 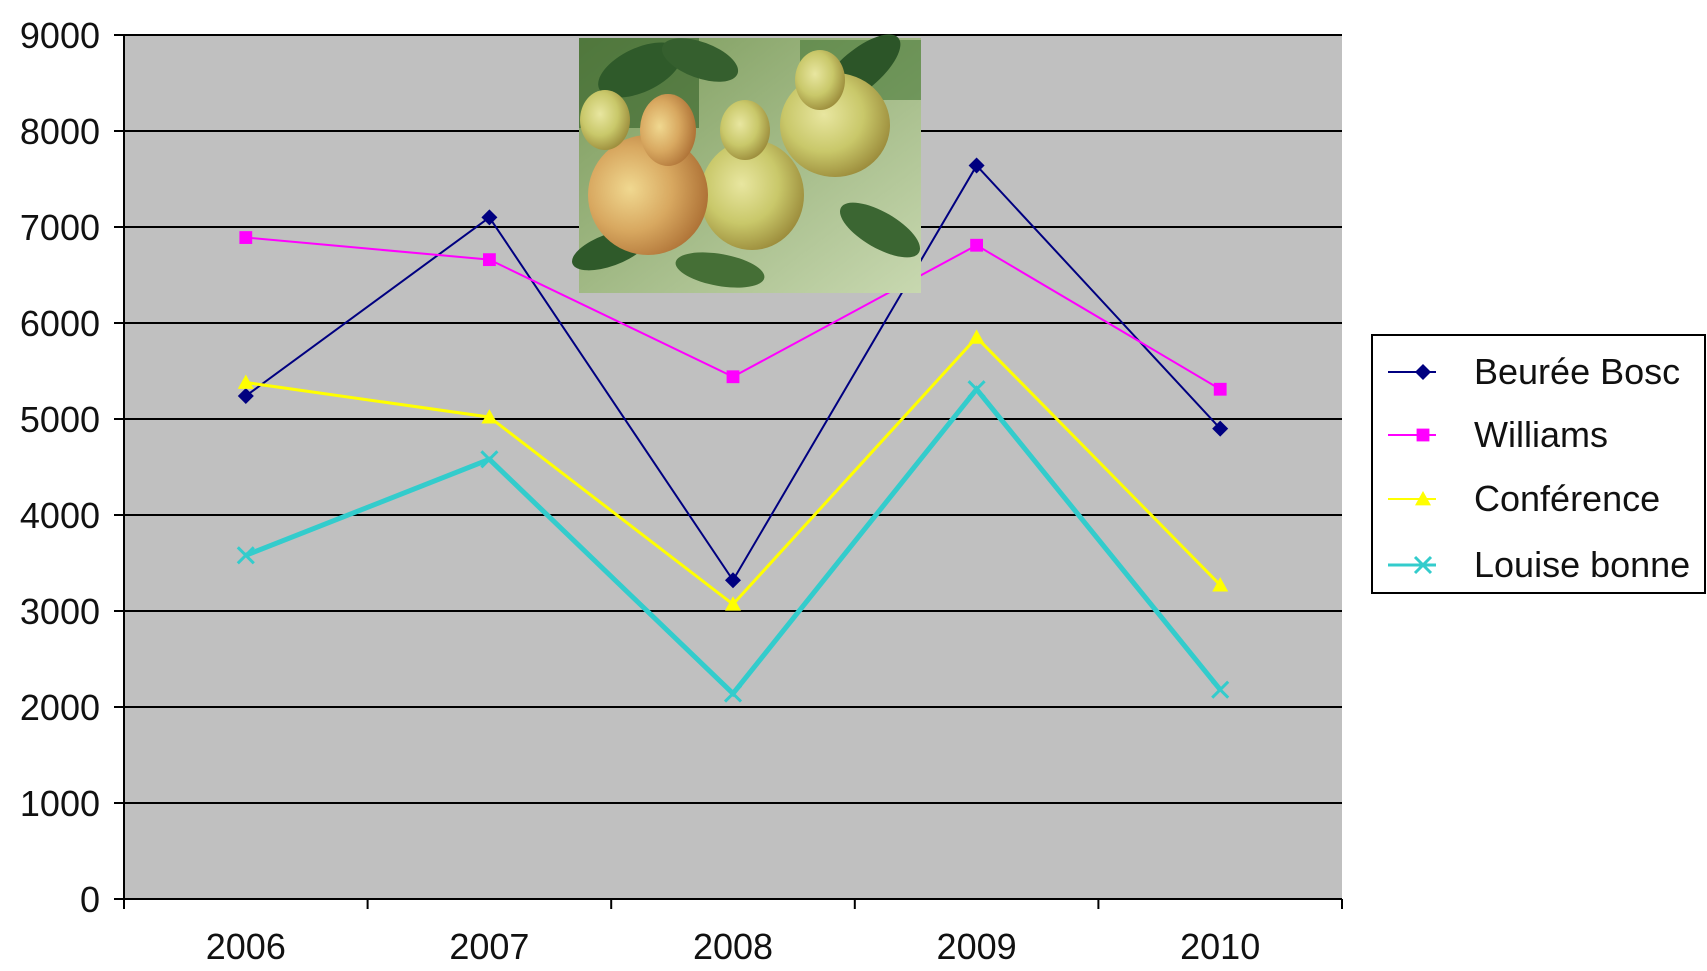 What do you see at coordinates (60, 419) in the screenshot?
I see `y-tick-label: 5000` at bounding box center [60, 419].